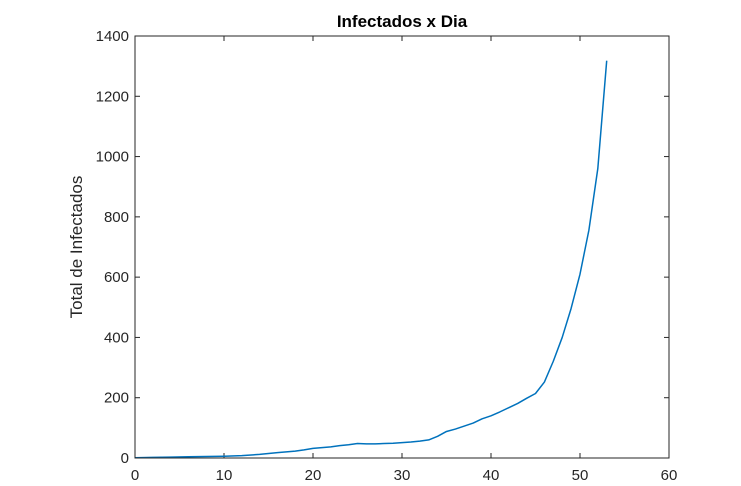  I want to click on x-tick-label: 0, so click(135, 475).